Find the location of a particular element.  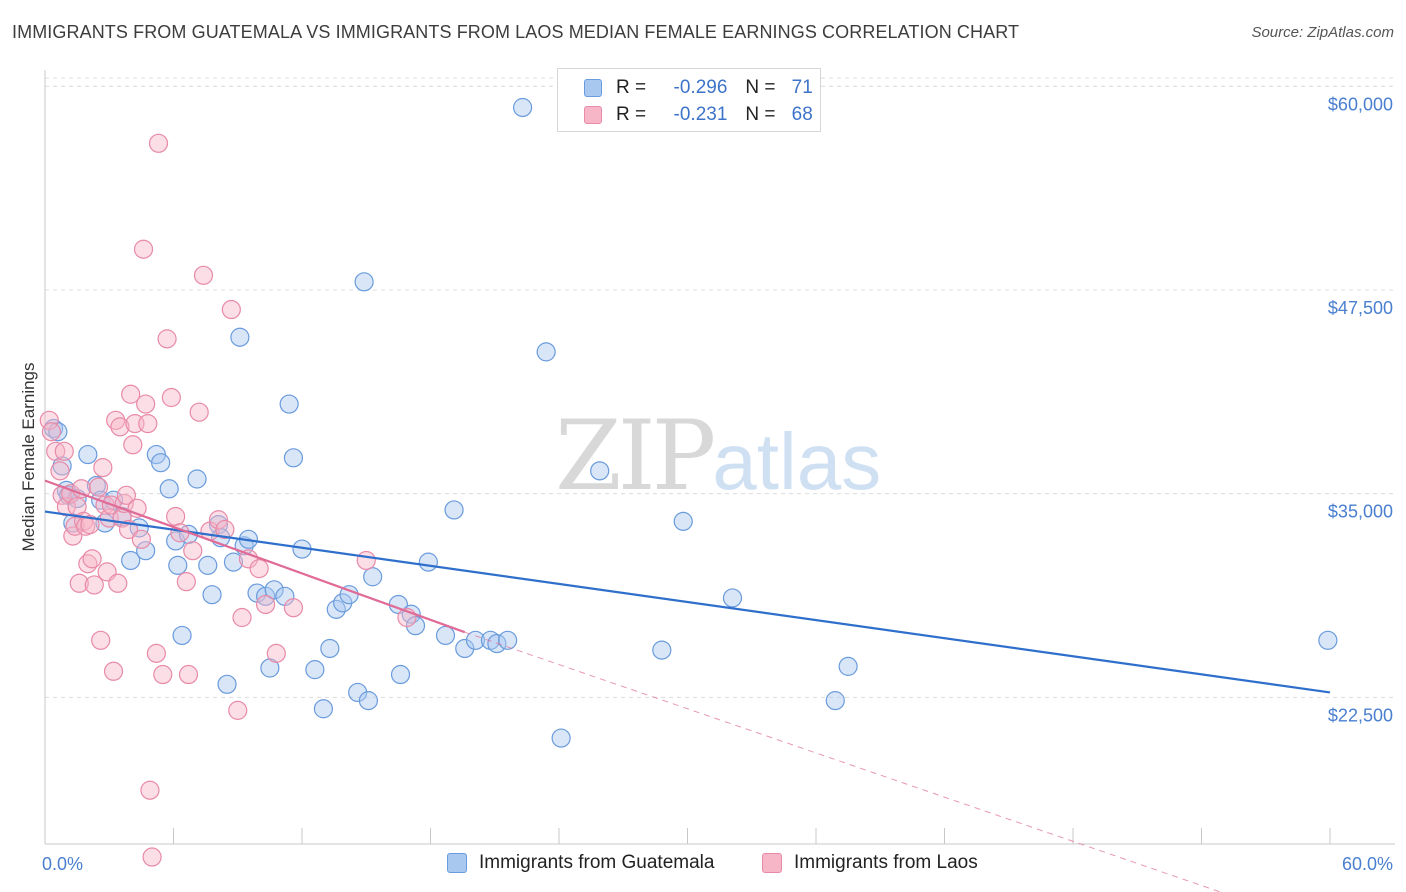

y-tick-label: $22,500 is located at coordinates (1360, 715).